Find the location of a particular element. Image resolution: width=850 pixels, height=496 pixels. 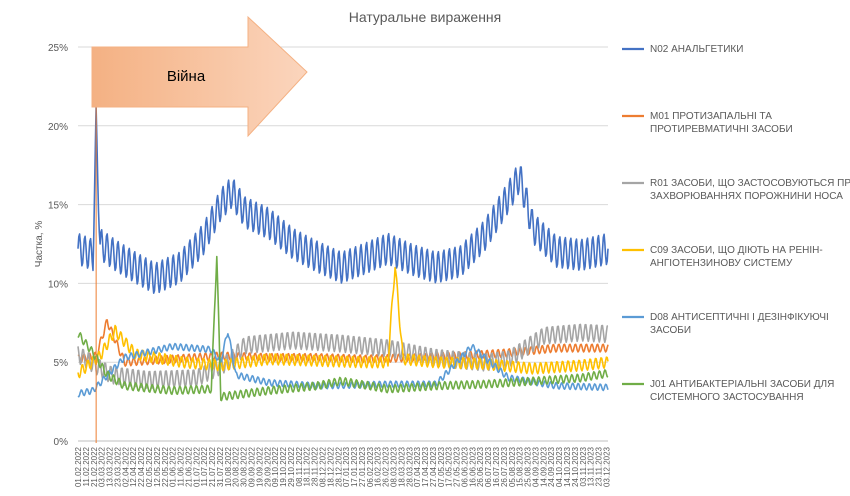

x-tick-label: 16.07.2023 is located at coordinates (496, 466).